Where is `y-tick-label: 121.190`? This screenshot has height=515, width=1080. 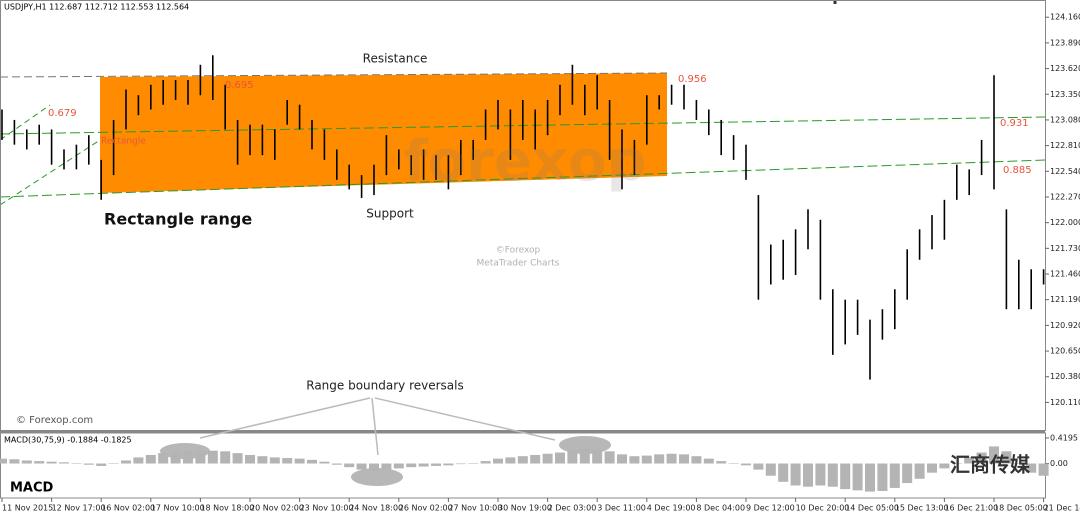 y-tick-label: 121.190 is located at coordinates (1065, 299).